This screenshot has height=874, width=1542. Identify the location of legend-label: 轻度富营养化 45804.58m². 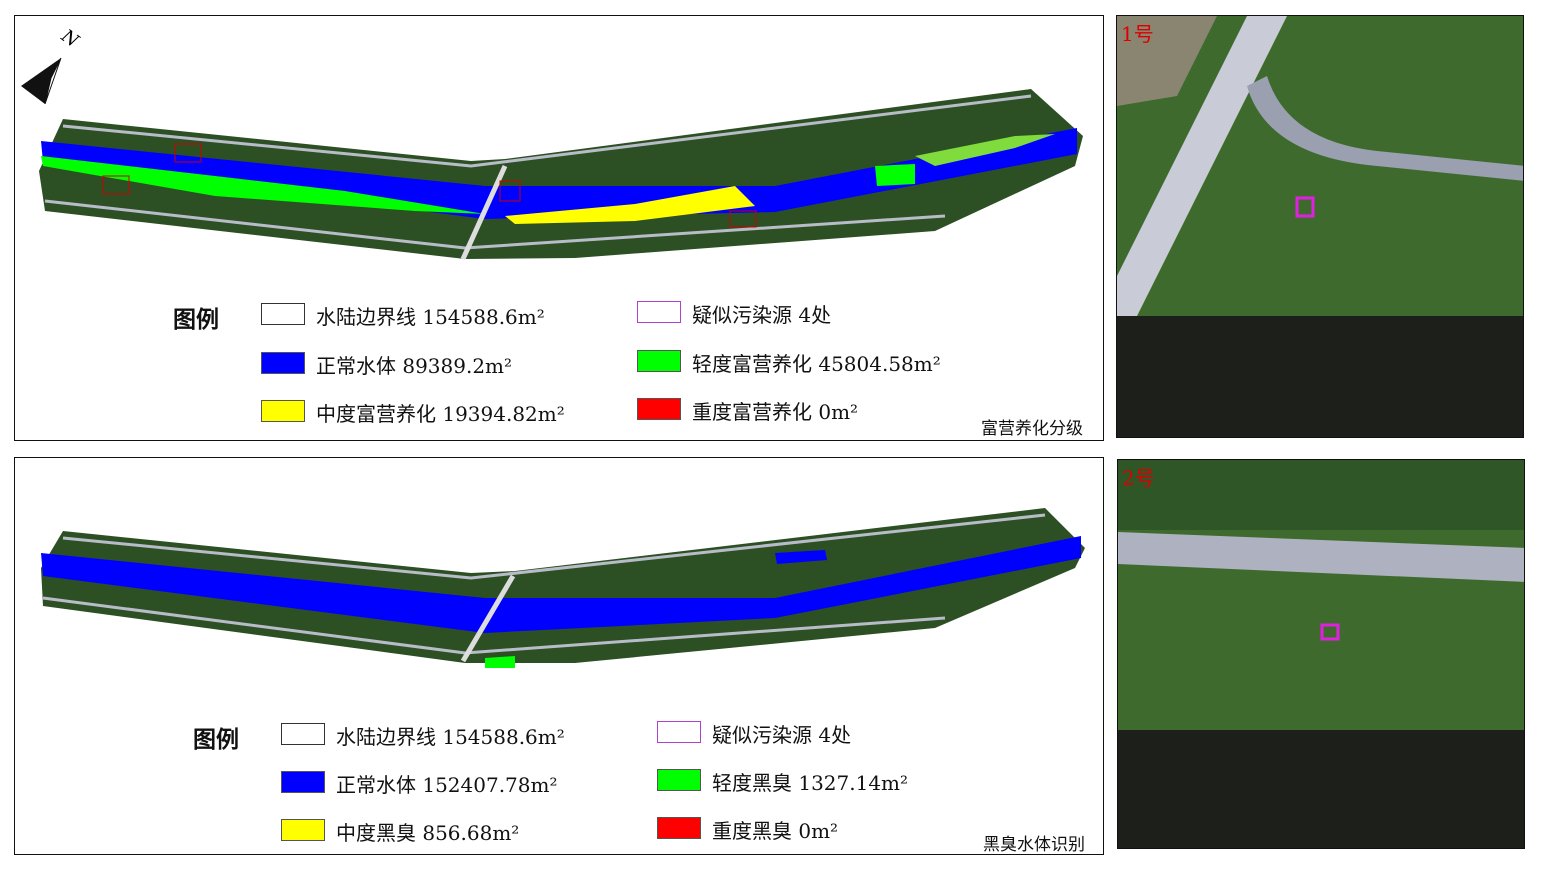
(816, 364).